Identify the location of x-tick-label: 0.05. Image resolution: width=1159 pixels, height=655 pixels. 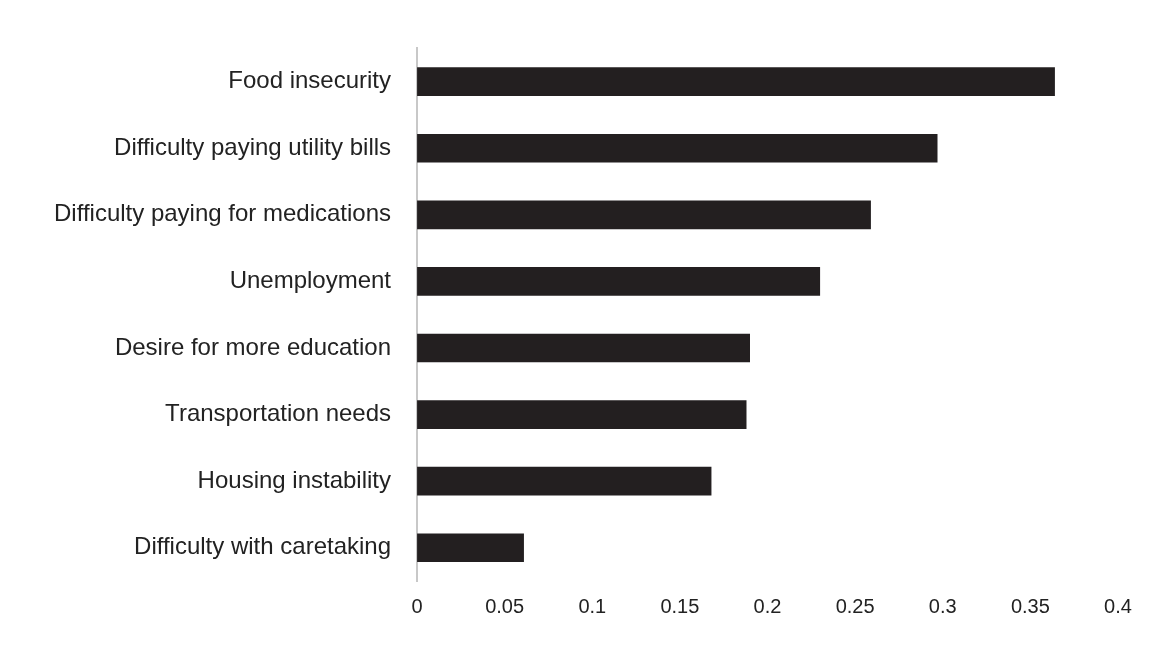
(505, 605).